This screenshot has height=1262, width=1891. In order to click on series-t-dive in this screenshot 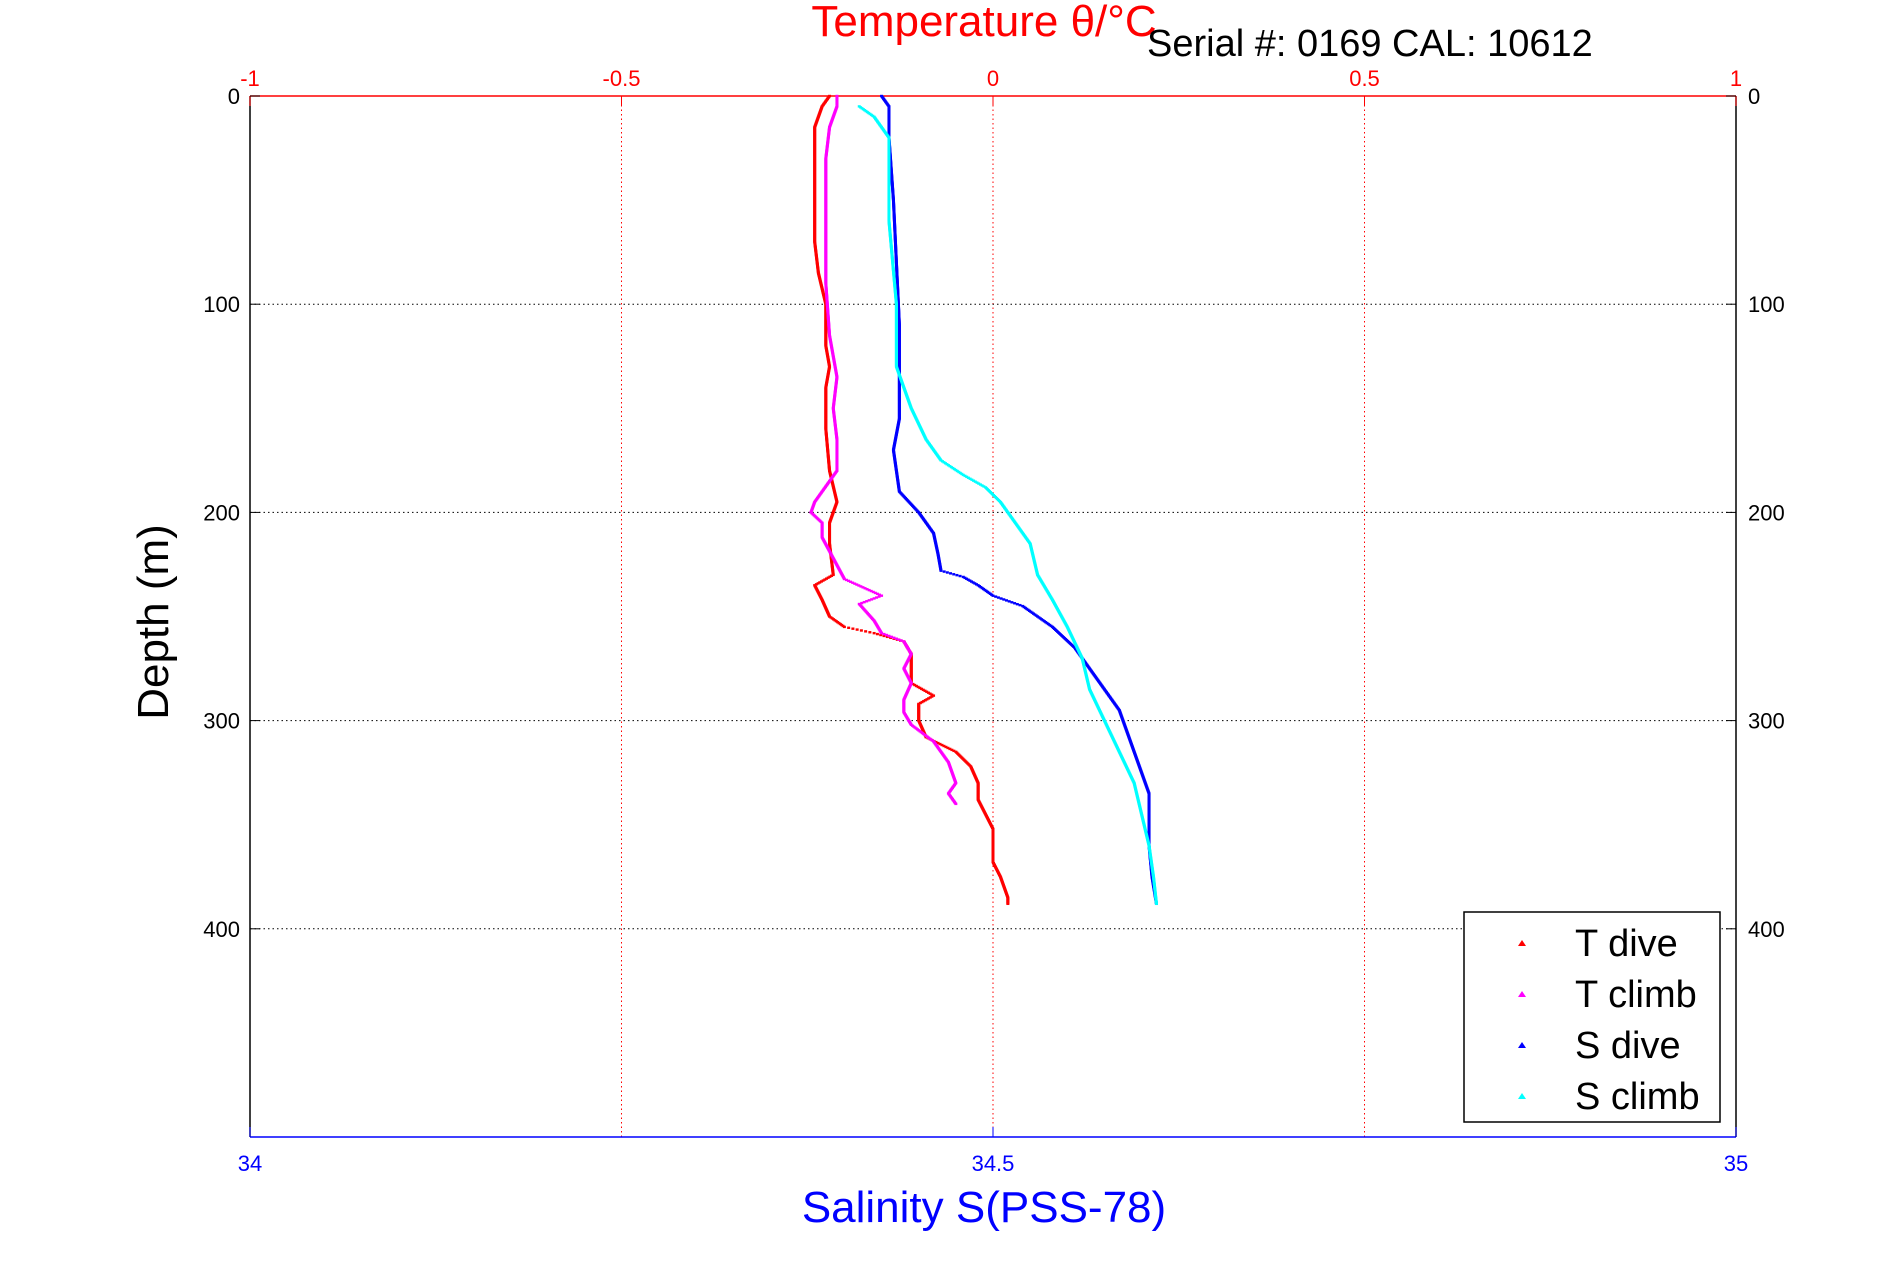, I will do `click(911, 500)`.